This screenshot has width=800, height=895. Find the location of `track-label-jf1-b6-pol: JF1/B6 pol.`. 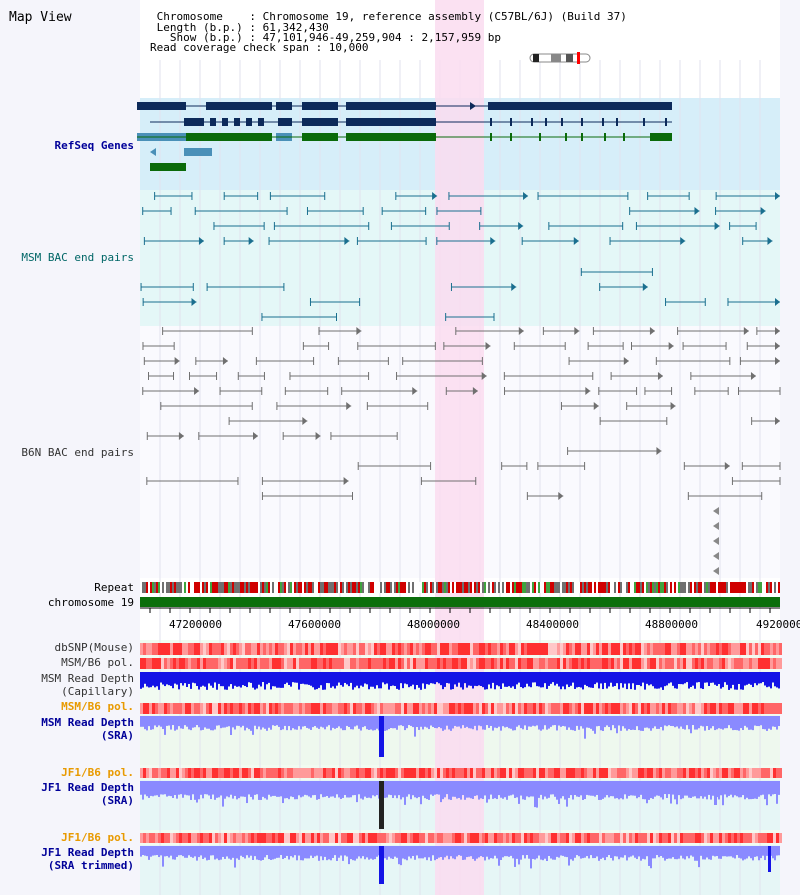

track-label-jf1-b6-pol: JF1/B6 pol. is located at coordinates (97, 772).